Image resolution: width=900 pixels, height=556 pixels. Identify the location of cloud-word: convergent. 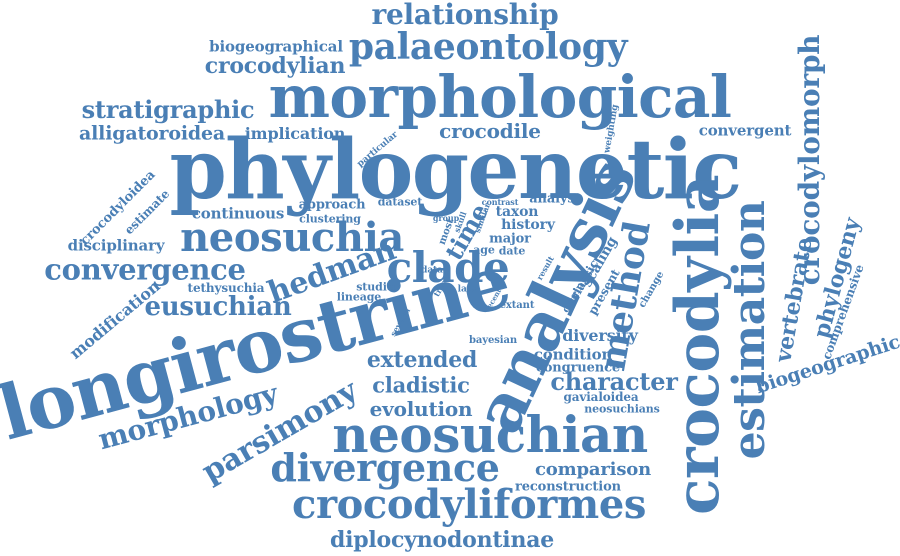
(745, 130).